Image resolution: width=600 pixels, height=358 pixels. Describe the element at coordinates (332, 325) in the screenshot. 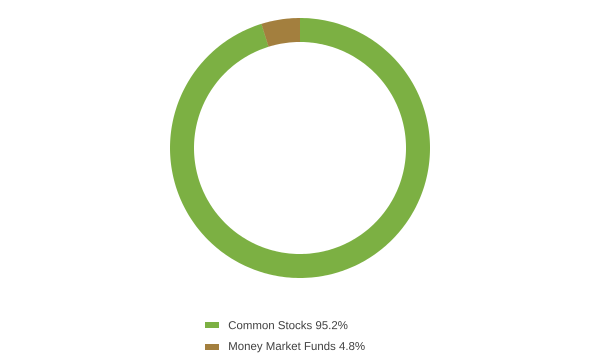

I see `data-label: 95.2%` at that location.